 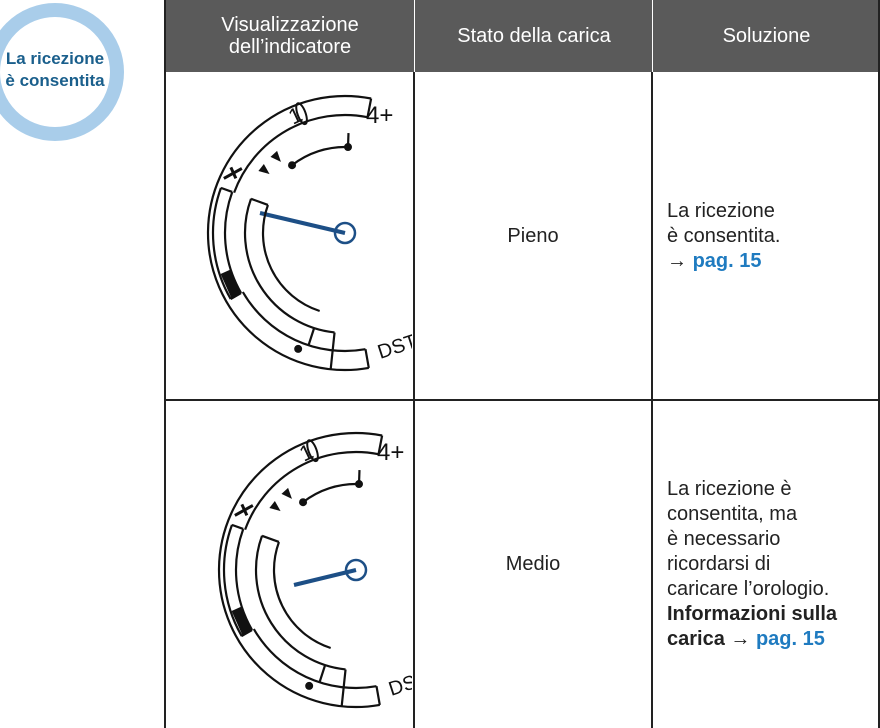 I want to click on solution-bold: Informazioni sulla carica, so click(x=752, y=626).